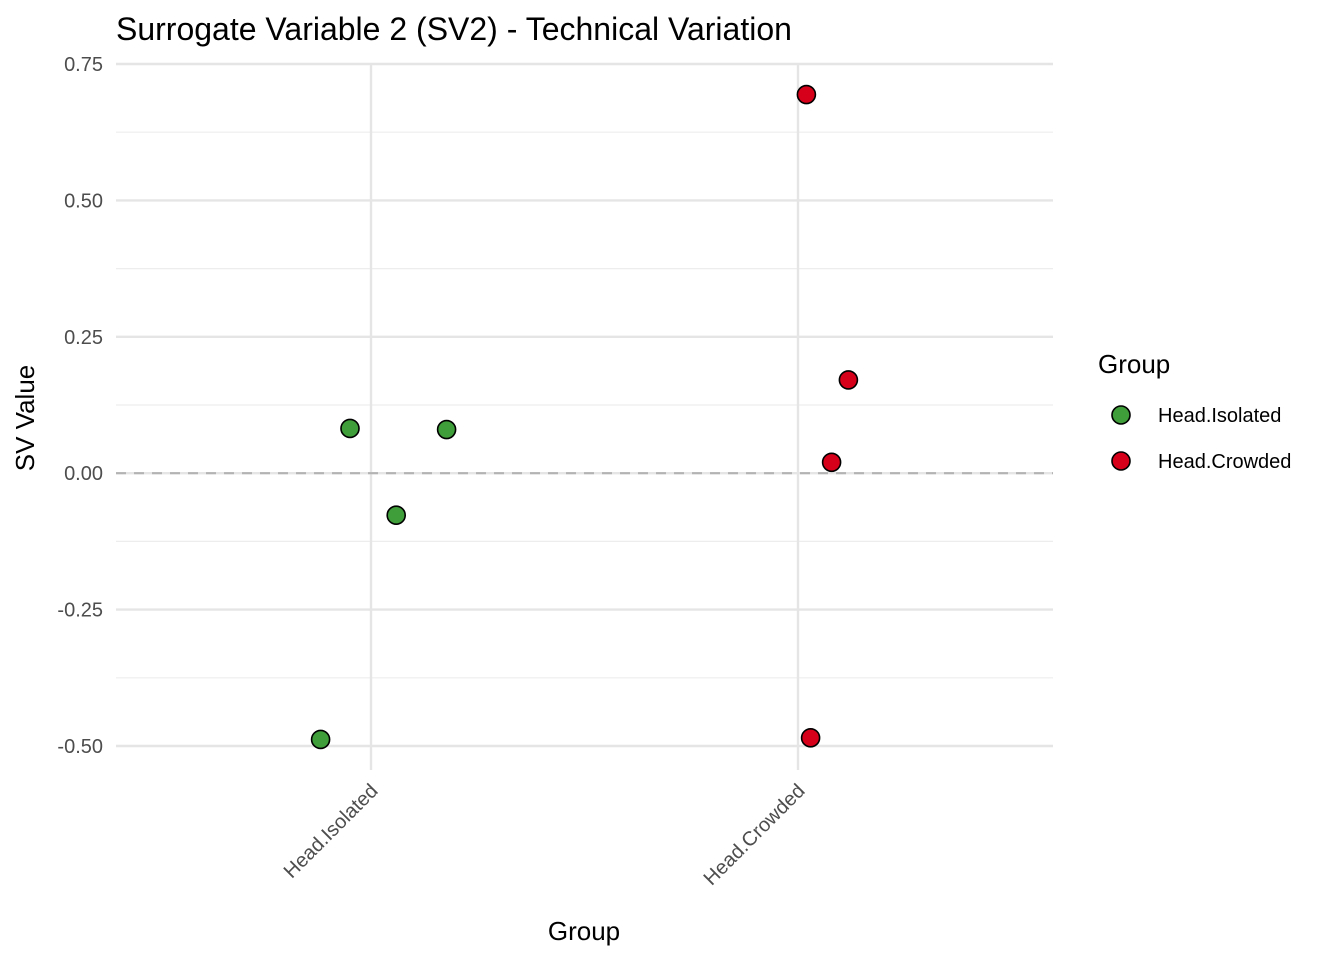 Image resolution: width=1344 pixels, height=960 pixels. Describe the element at coordinates (83, 65) in the screenshot. I see `y-tick-label: 0.75` at that location.